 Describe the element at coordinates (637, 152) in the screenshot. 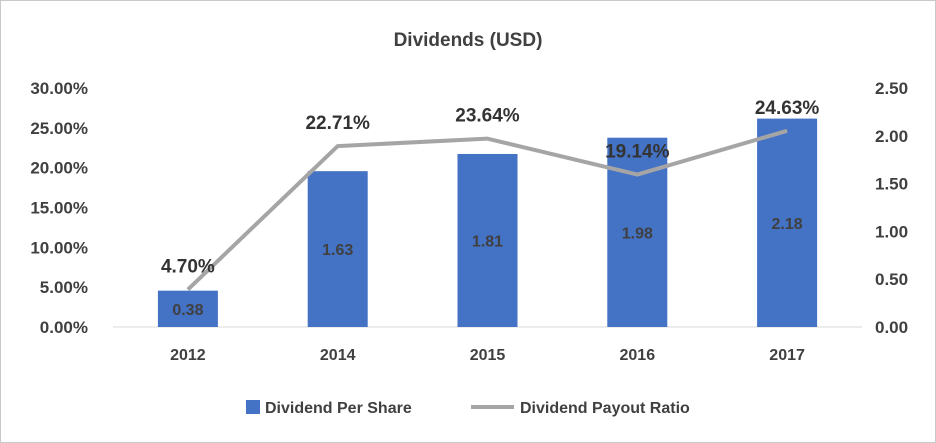

I see `line-data-label: 19.14%` at that location.